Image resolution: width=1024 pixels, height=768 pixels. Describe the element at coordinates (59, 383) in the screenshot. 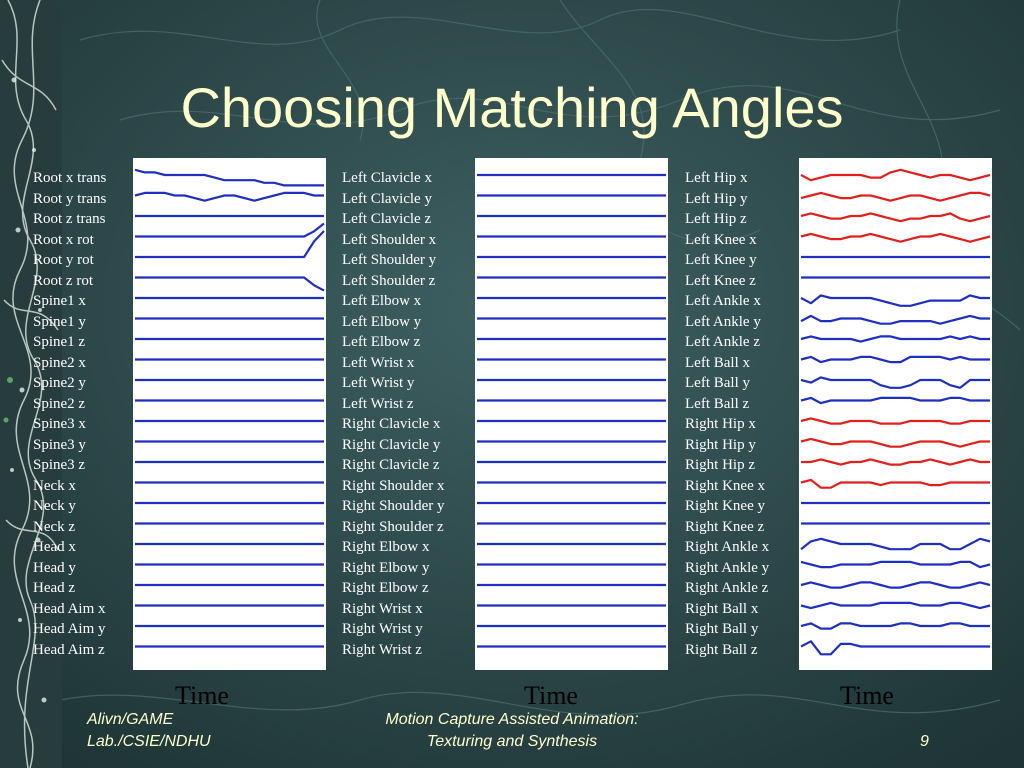

I see `channel-label: Spine2 y` at that location.